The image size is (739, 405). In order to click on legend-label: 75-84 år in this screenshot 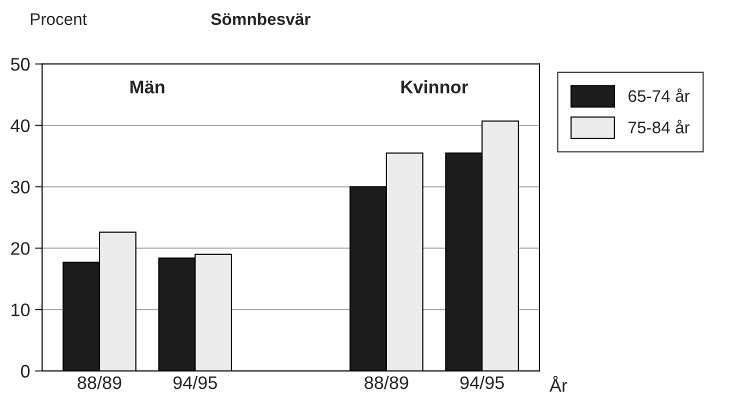, I will do `click(659, 127)`.